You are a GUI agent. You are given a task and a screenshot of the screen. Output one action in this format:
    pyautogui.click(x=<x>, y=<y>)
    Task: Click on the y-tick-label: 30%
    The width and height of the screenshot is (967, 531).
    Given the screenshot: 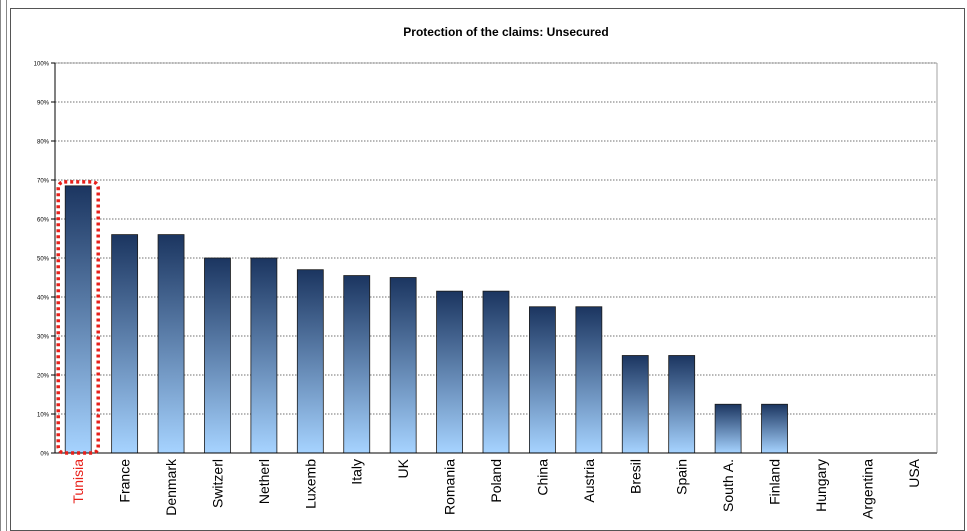 What is the action you would take?
    pyautogui.click(x=43, y=338)
    